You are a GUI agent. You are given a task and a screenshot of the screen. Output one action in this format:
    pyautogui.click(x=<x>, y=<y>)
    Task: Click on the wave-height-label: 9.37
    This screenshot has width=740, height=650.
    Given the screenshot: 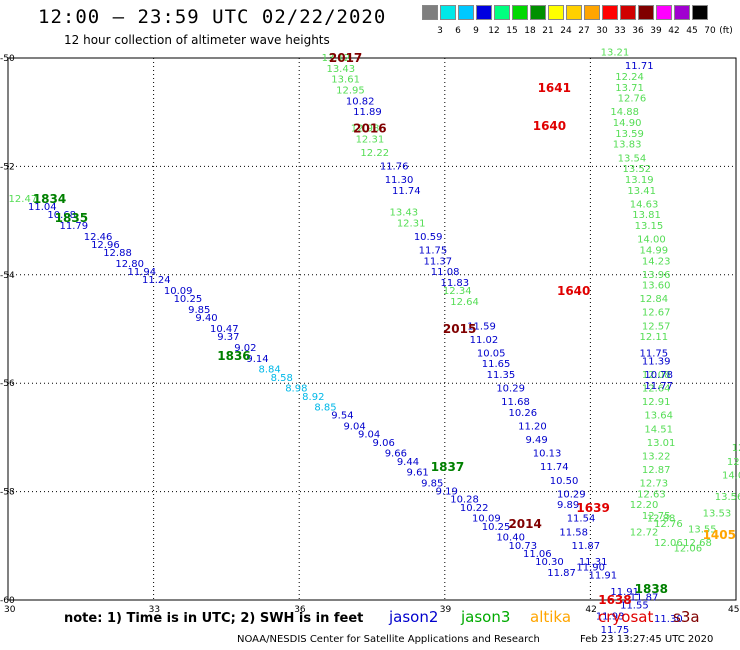 What is the action you would take?
    pyautogui.click(x=228, y=337)
    